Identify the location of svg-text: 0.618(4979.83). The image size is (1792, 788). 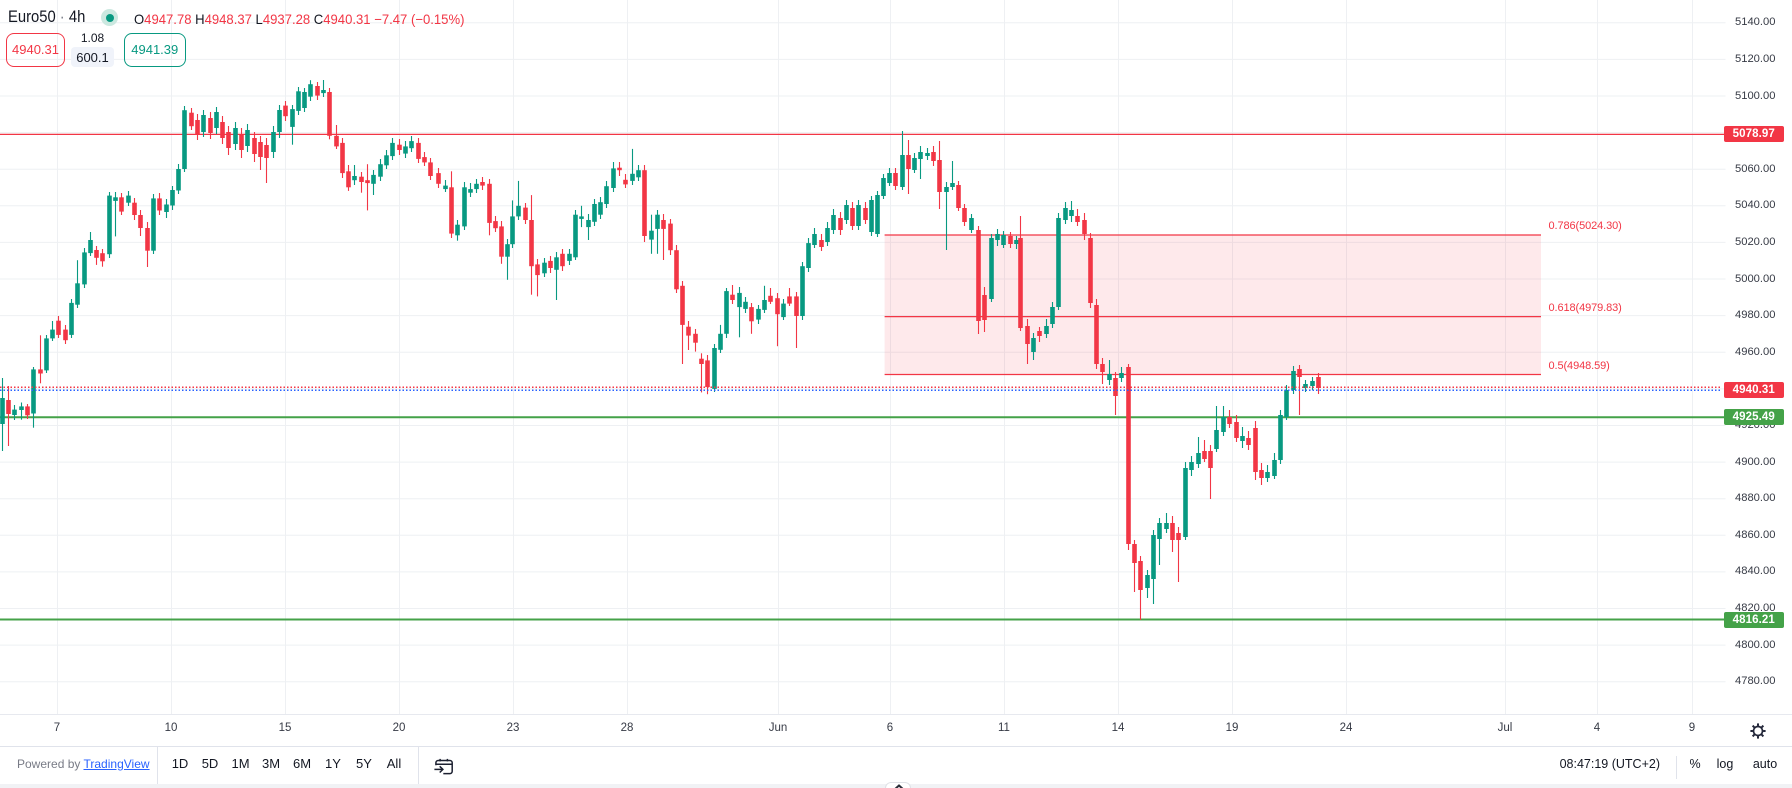
(1585, 308).